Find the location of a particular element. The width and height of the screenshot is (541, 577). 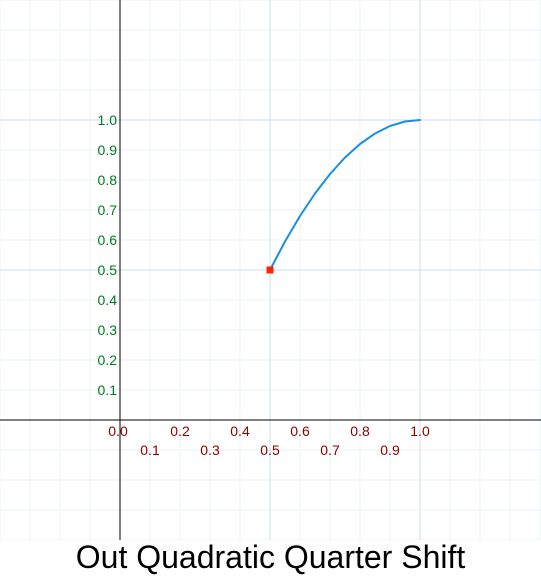

y-tick-label: 1.0 is located at coordinates (108, 120).